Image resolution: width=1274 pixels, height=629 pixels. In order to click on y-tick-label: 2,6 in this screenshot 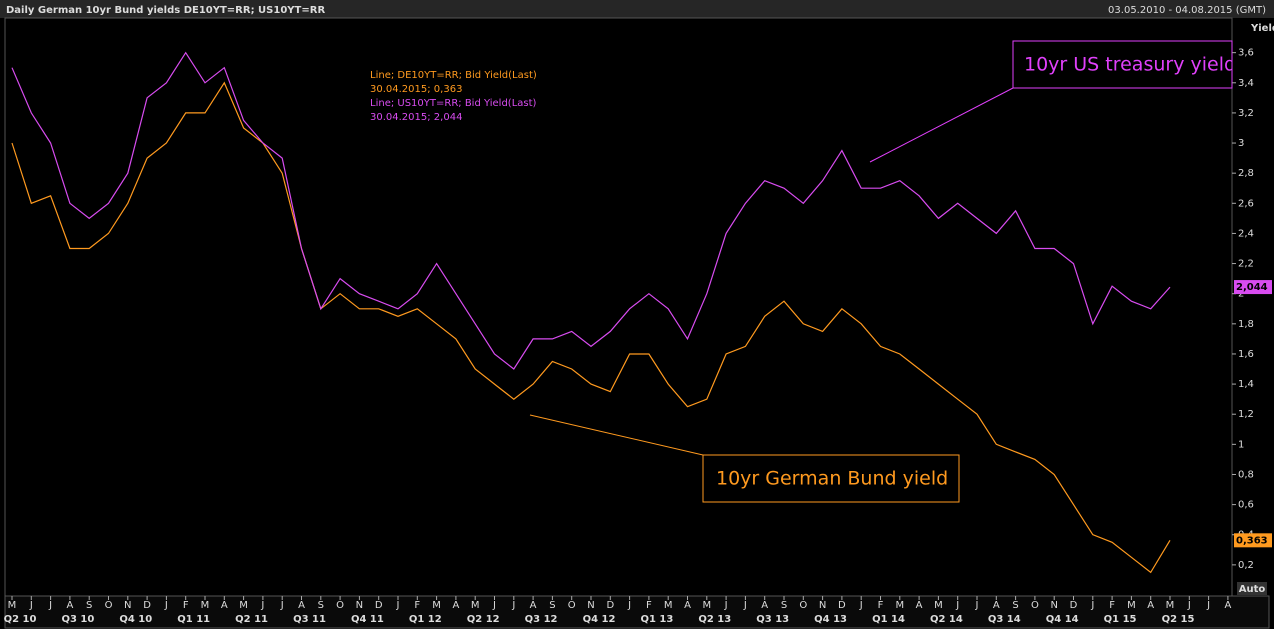, I will do `click(1246, 203)`.